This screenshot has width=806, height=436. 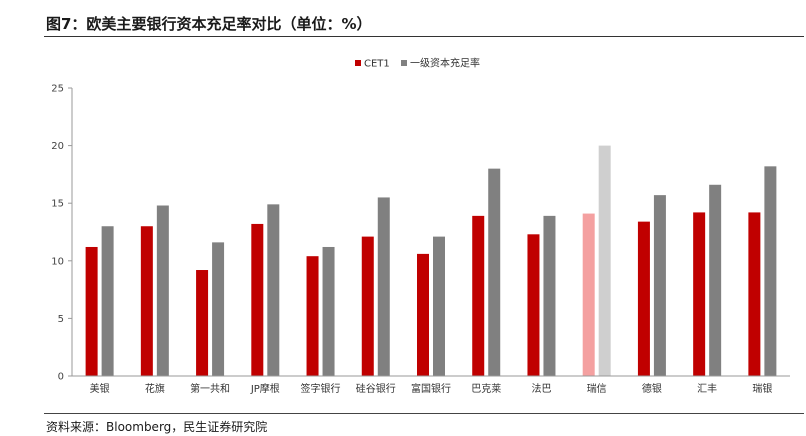 What do you see at coordinates (57, 89) in the screenshot?
I see `y-tick-label: 25` at bounding box center [57, 89].